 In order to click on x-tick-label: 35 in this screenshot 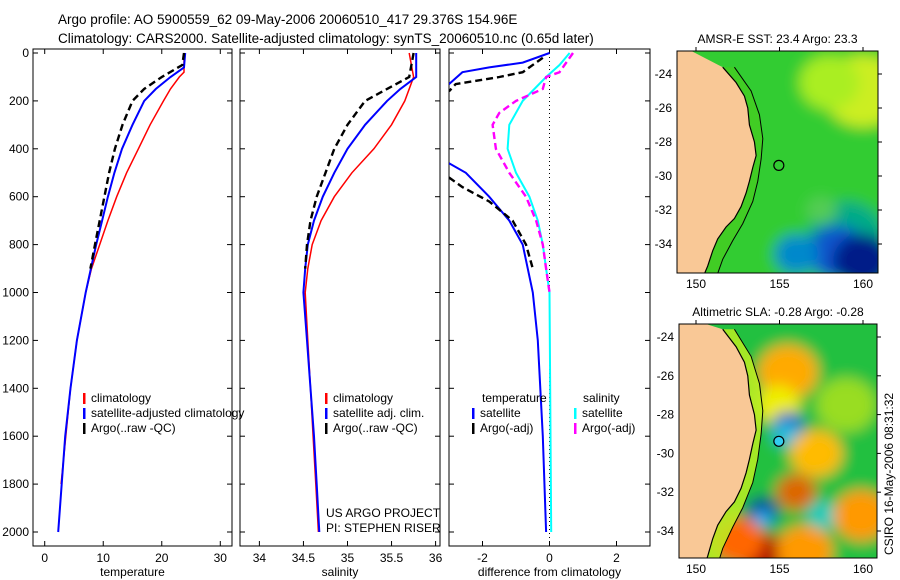, I will do `click(348, 558)`.